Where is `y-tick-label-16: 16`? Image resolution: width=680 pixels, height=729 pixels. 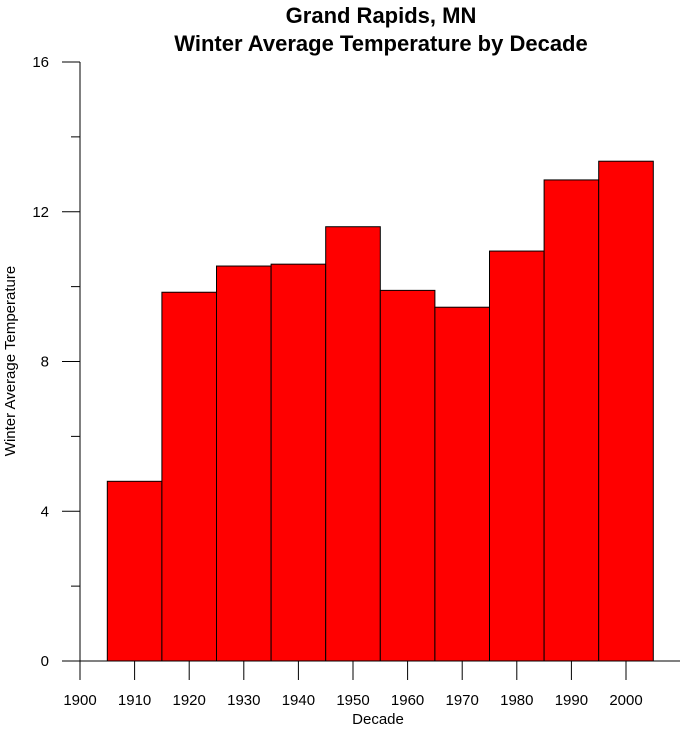
y-tick-label-16: 16 is located at coordinates (40, 62).